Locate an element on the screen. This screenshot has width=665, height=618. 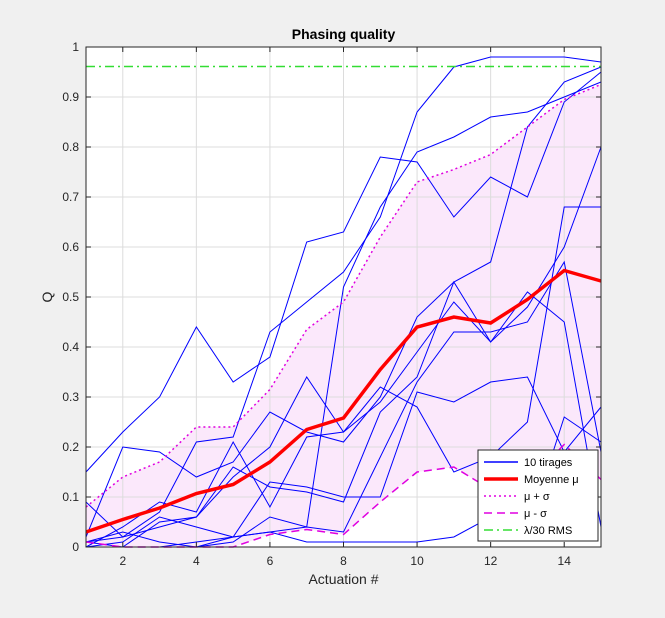
y-tick-label: 0.4 is located at coordinates (70, 347).